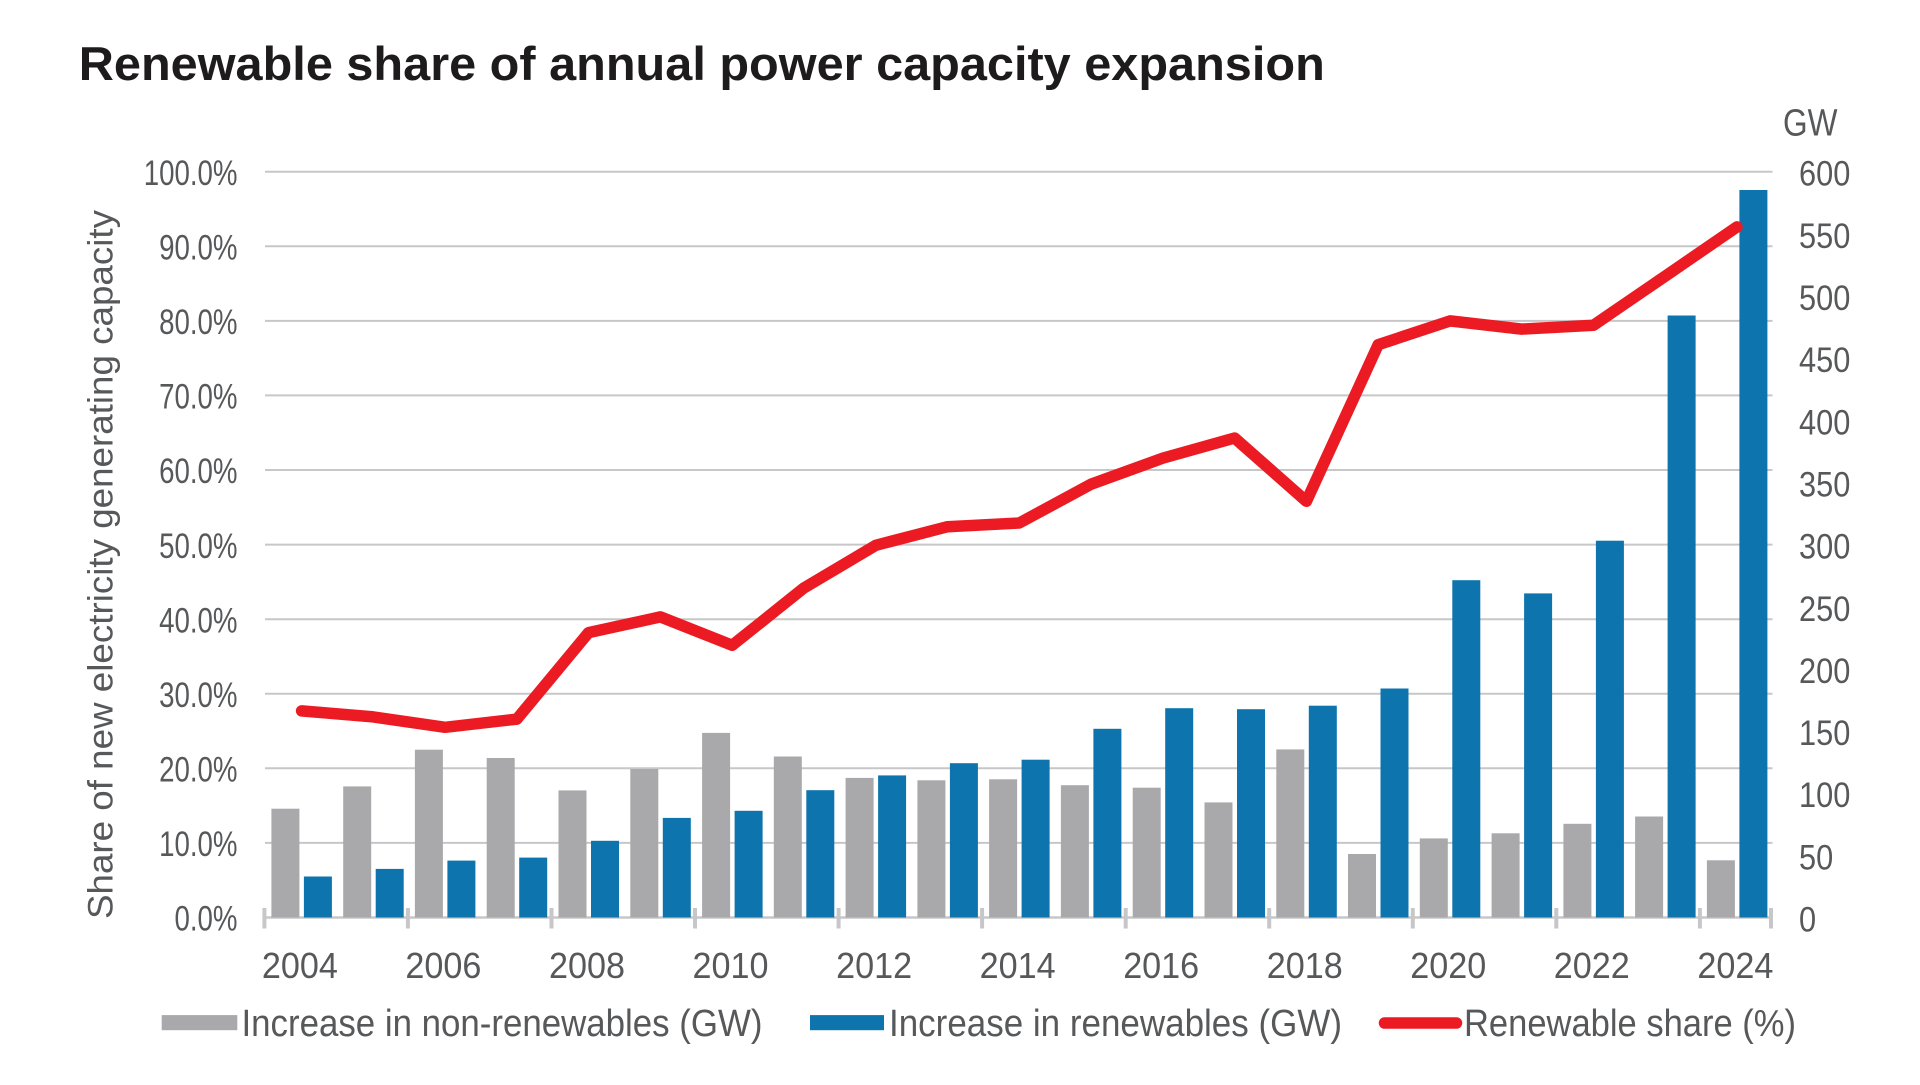 This screenshot has width=1920, height=1085. What do you see at coordinates (191, 173) in the screenshot?
I see `svg-text: 100.0%` at bounding box center [191, 173].